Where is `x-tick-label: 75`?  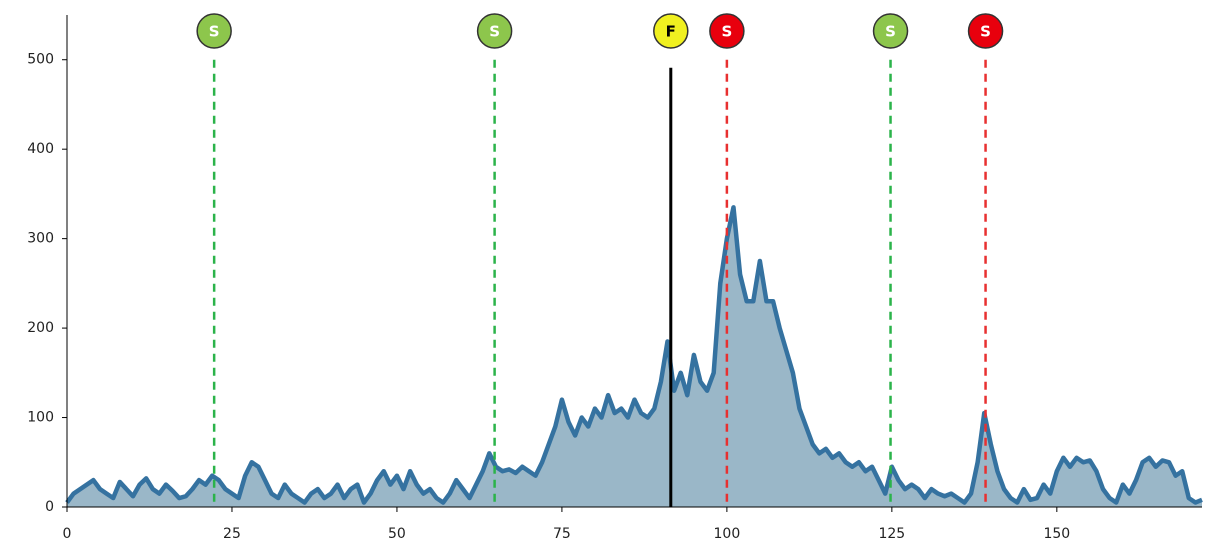 x-tick-label: 75 is located at coordinates (562, 534).